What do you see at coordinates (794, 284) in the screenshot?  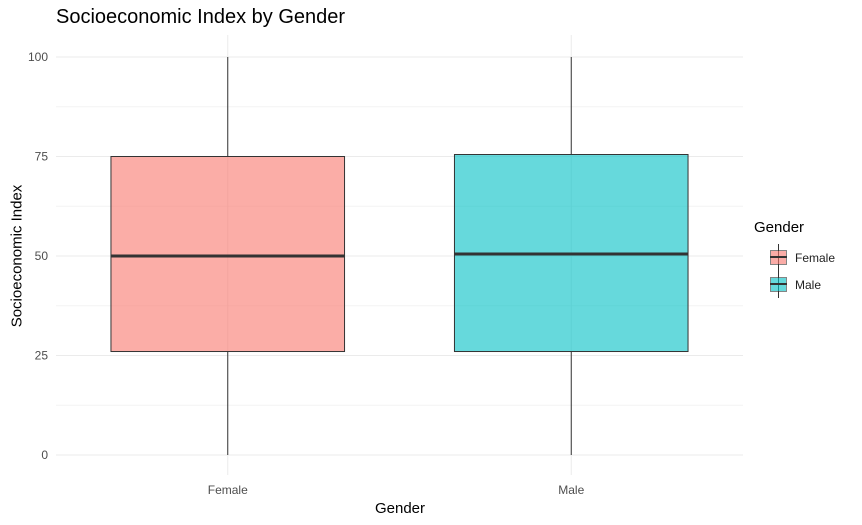 I see `legend-item-male: Male` at bounding box center [794, 284].